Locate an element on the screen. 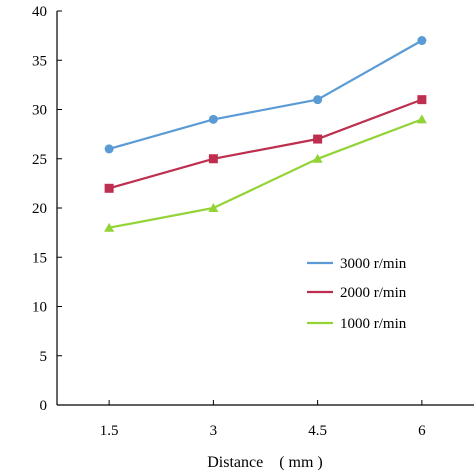 This screenshot has width=474, height=474. series-2000-r-min is located at coordinates (265, 144).